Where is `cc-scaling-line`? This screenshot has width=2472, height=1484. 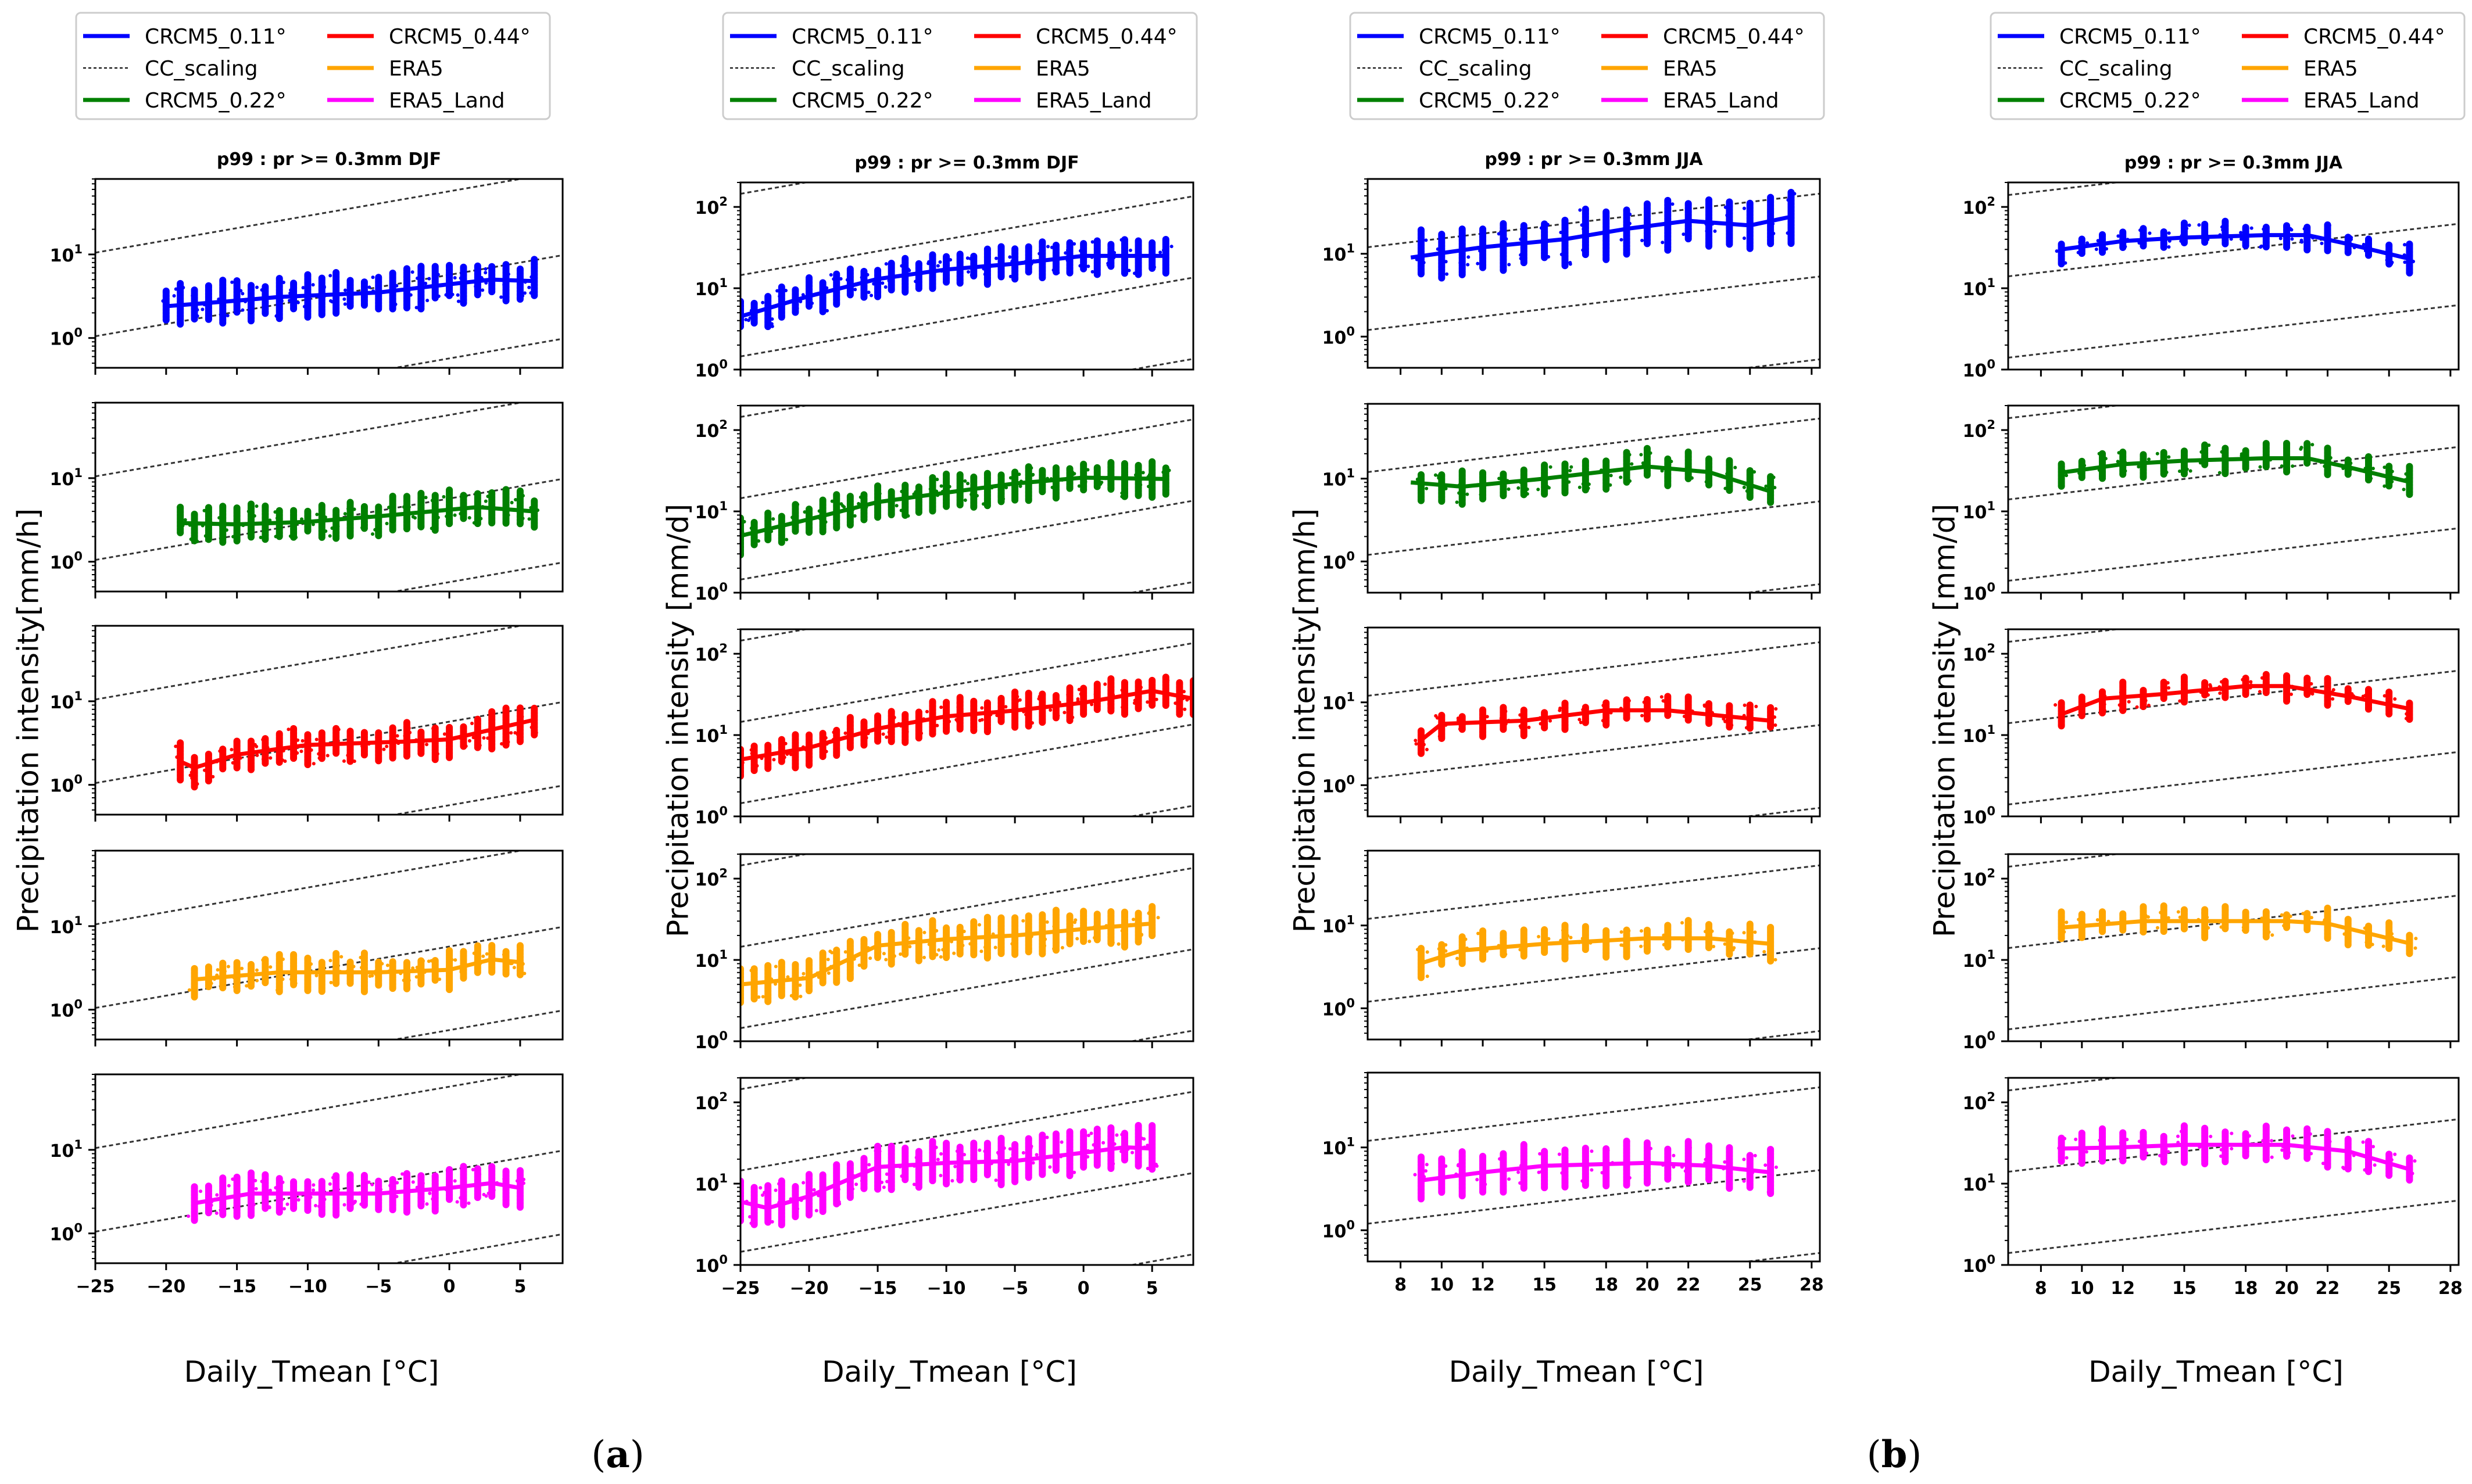 cc-scaling-line is located at coordinates (2233, 412).